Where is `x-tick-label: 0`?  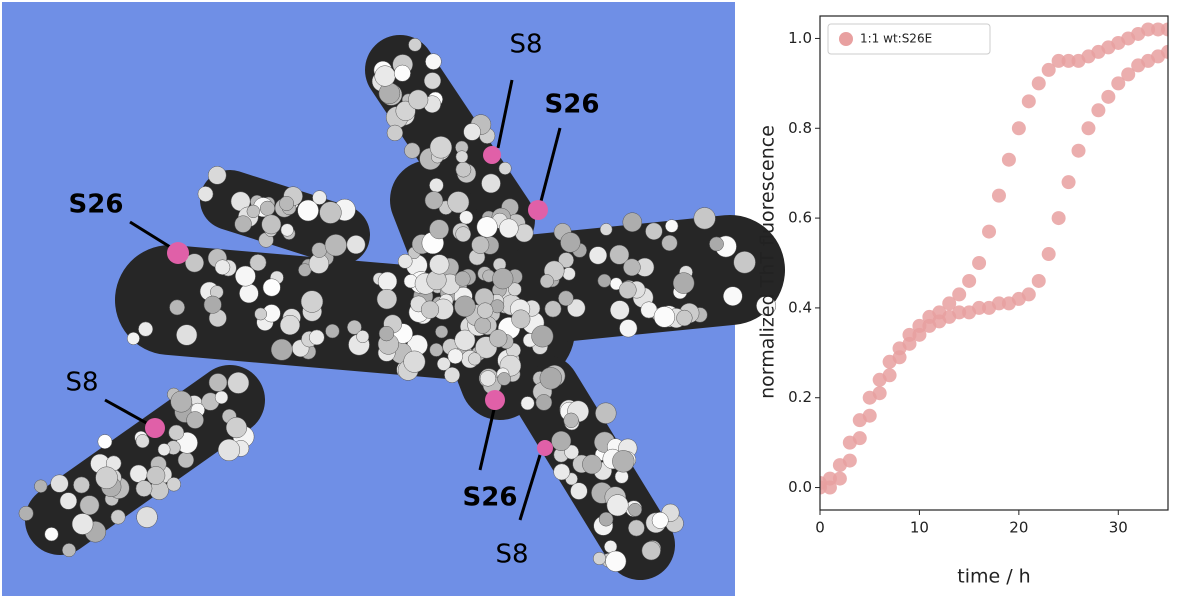 x-tick-label: 0 is located at coordinates (820, 528).